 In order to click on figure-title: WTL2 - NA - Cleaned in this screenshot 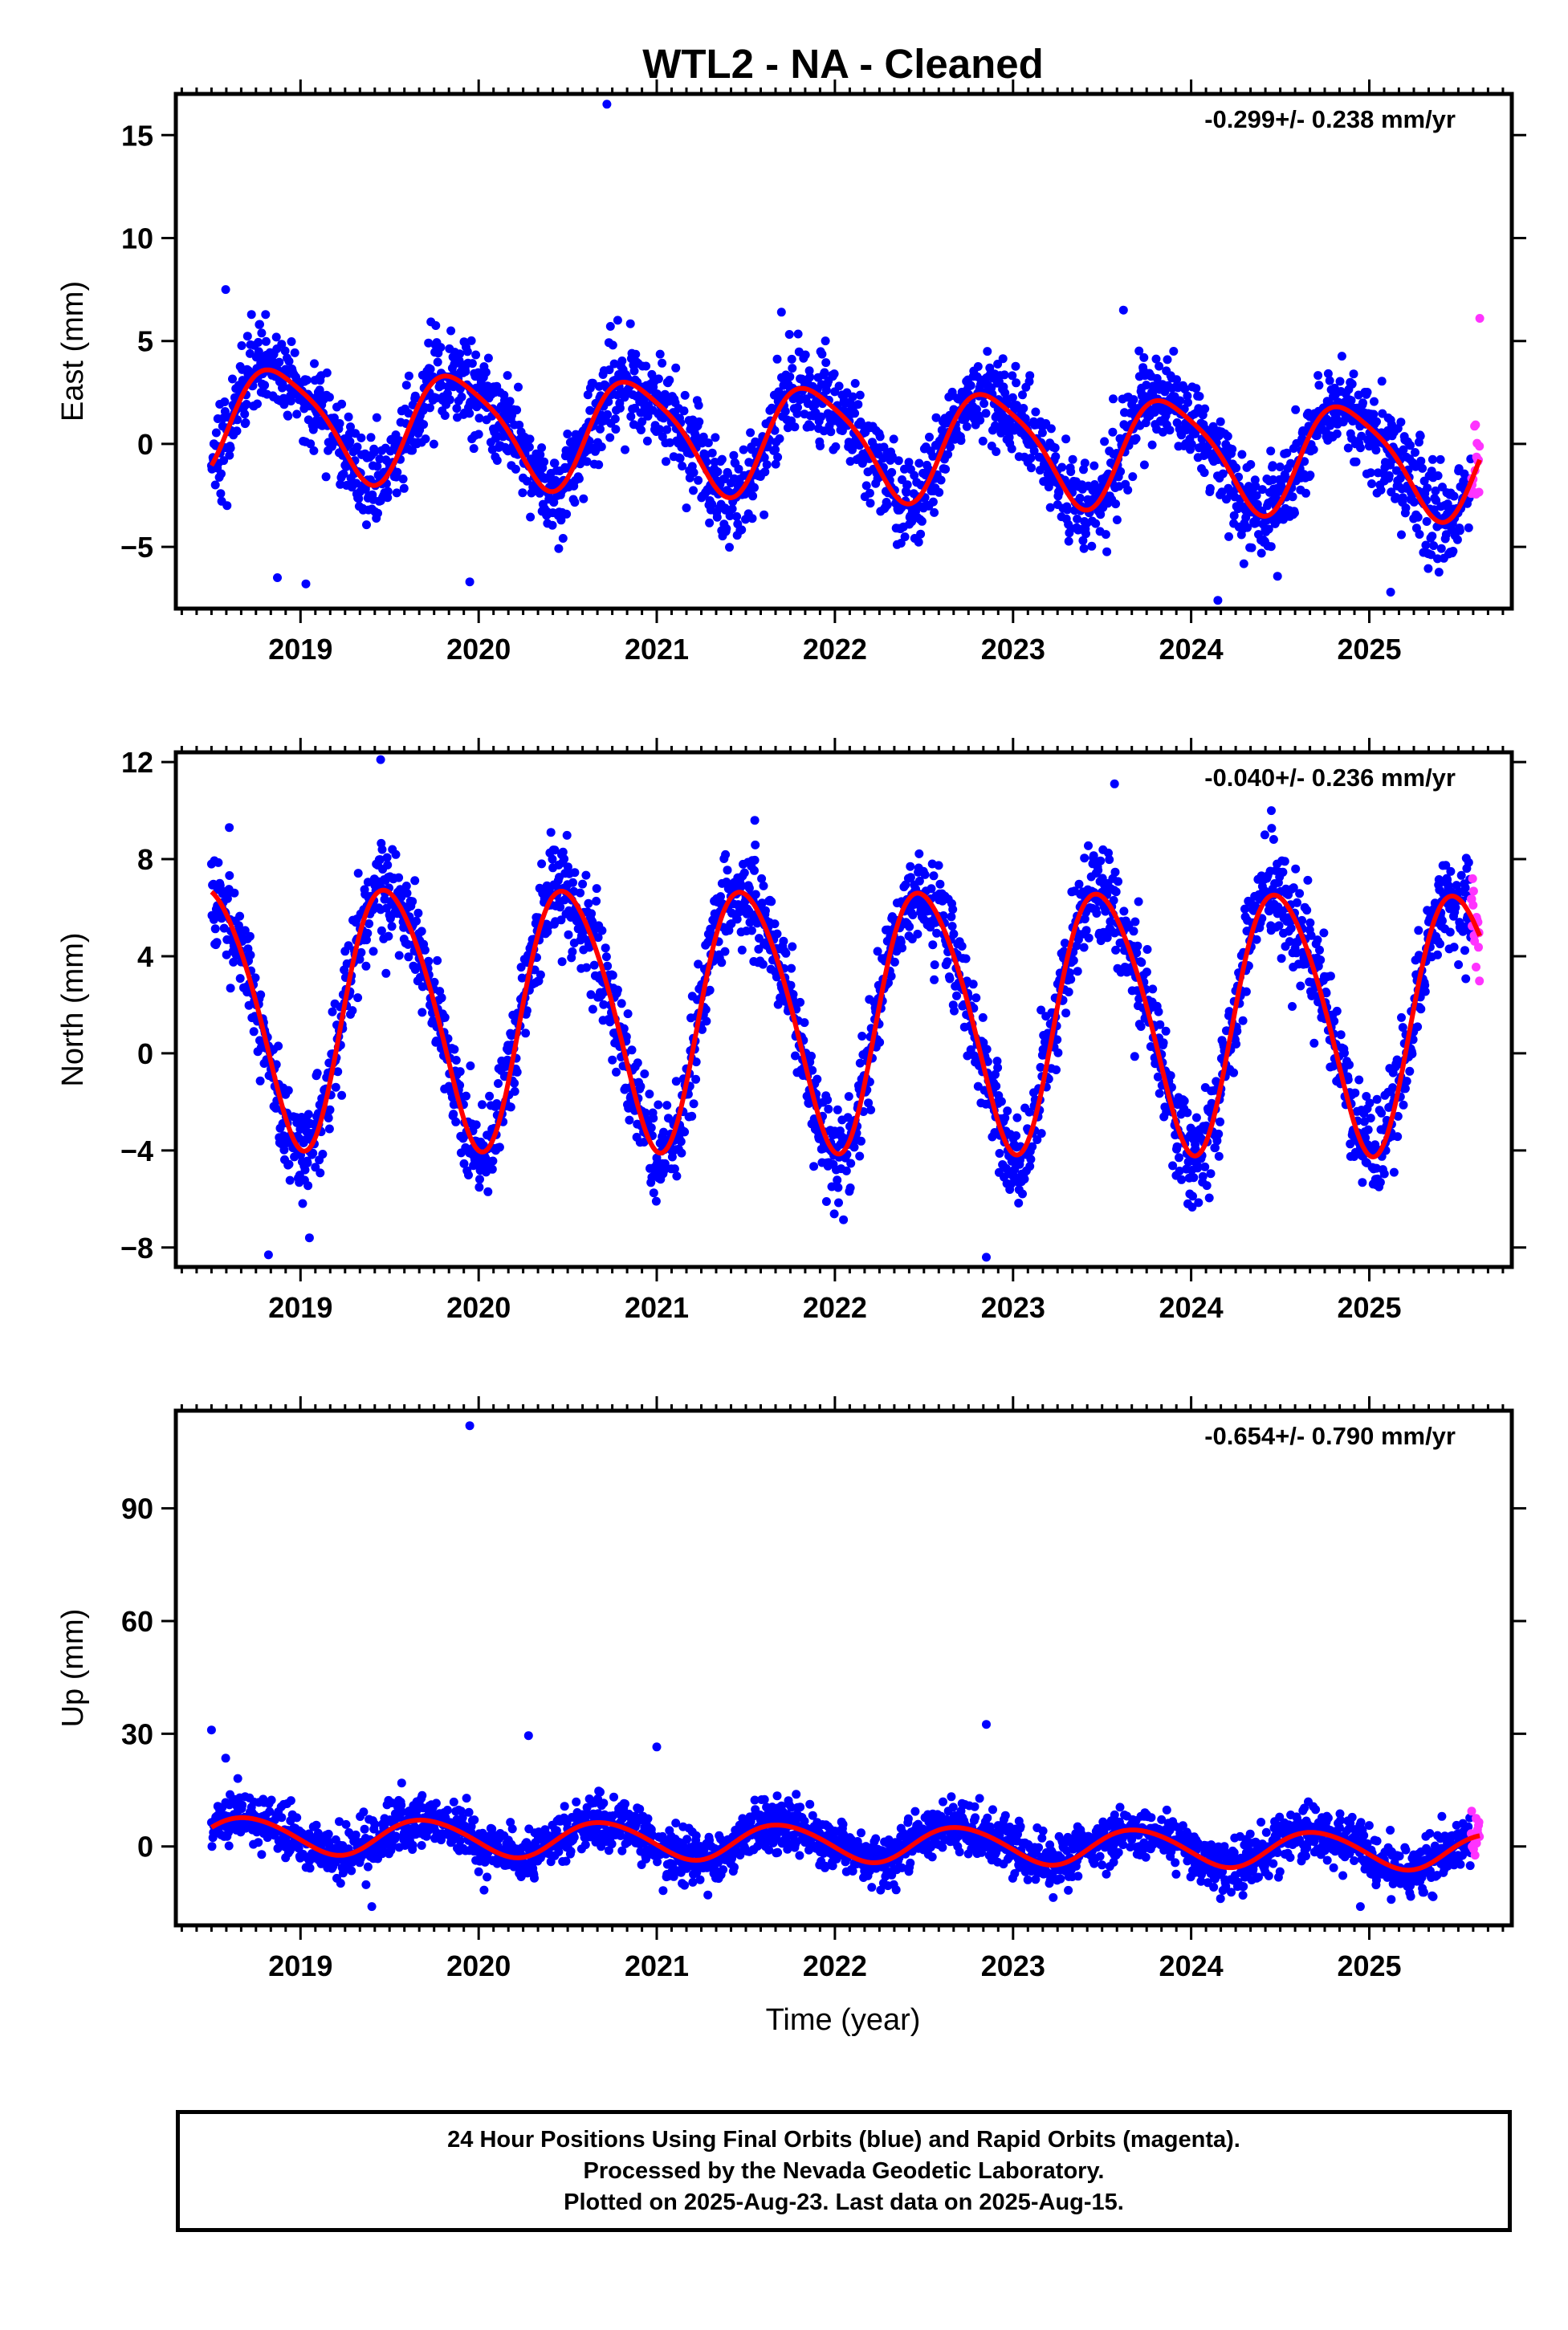, I will do `click(843, 64)`.